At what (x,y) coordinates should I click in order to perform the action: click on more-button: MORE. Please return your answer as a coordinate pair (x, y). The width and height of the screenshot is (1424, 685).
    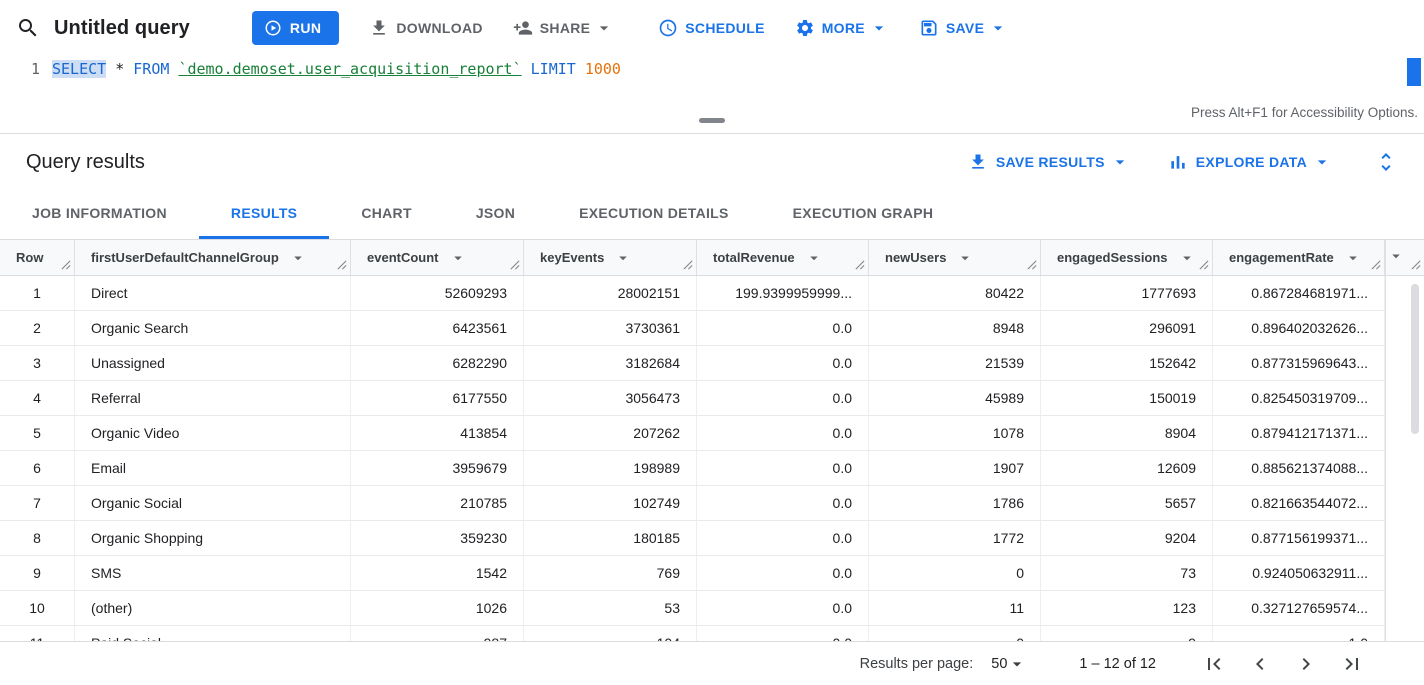
    Looking at the image, I should click on (842, 28).